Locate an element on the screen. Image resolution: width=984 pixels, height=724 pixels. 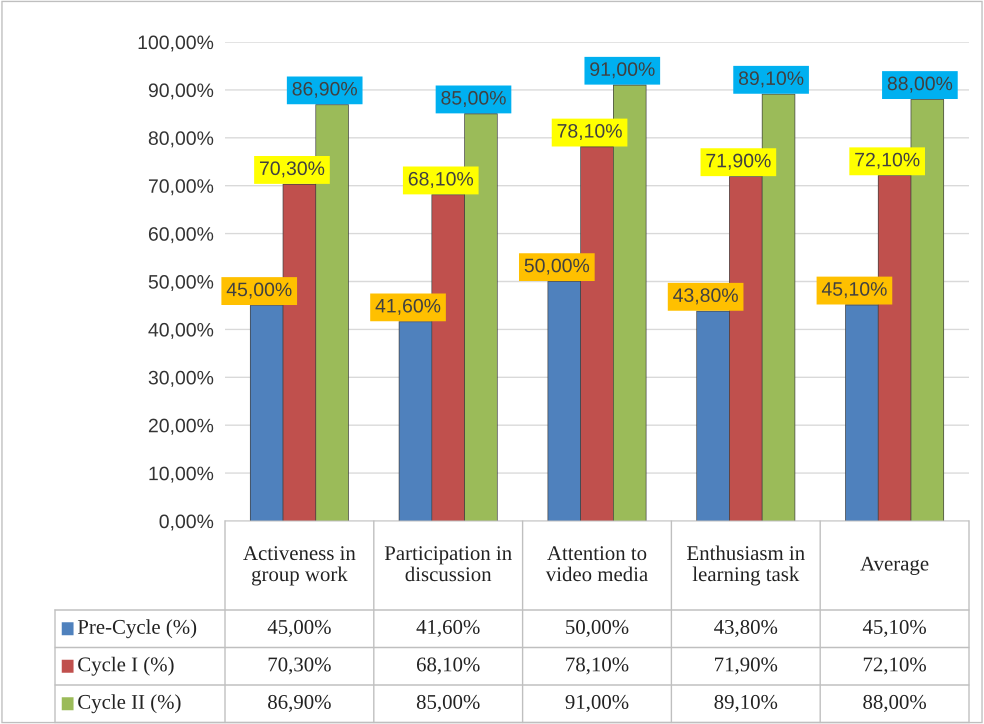
text: 45,00% is located at coordinates (259, 290).